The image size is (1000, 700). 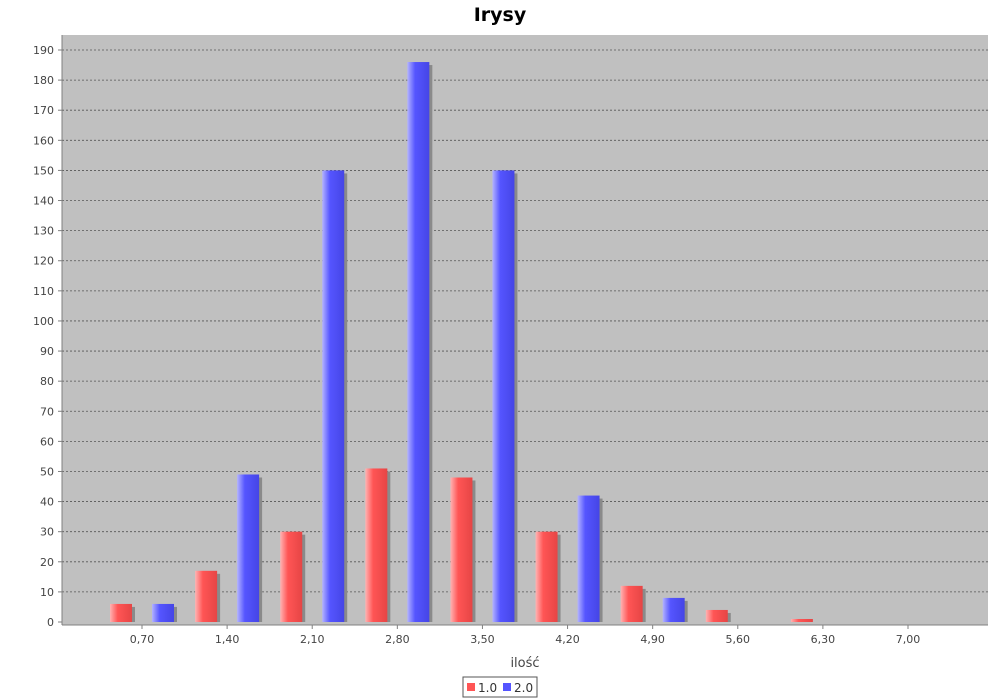 I want to click on y-tick-label: 130, so click(x=43, y=231).